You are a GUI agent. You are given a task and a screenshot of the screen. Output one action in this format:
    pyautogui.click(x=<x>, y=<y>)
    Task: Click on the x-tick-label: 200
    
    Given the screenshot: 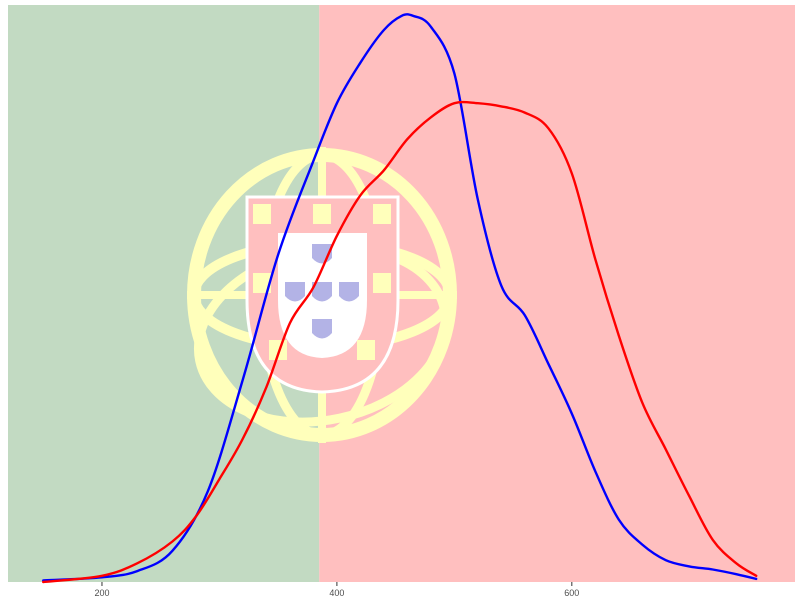 What is the action you would take?
    pyautogui.click(x=101, y=593)
    